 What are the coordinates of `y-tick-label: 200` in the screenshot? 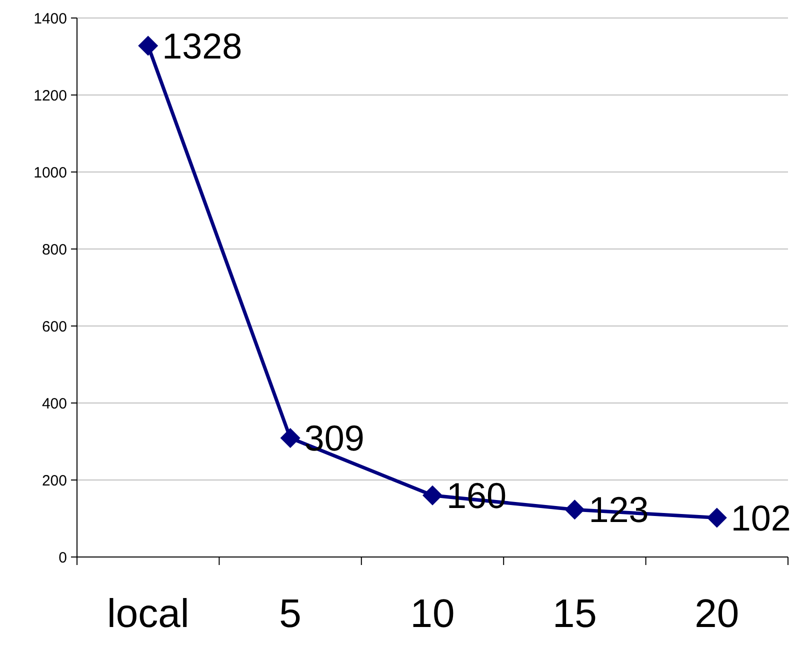 It's located at (54, 481).